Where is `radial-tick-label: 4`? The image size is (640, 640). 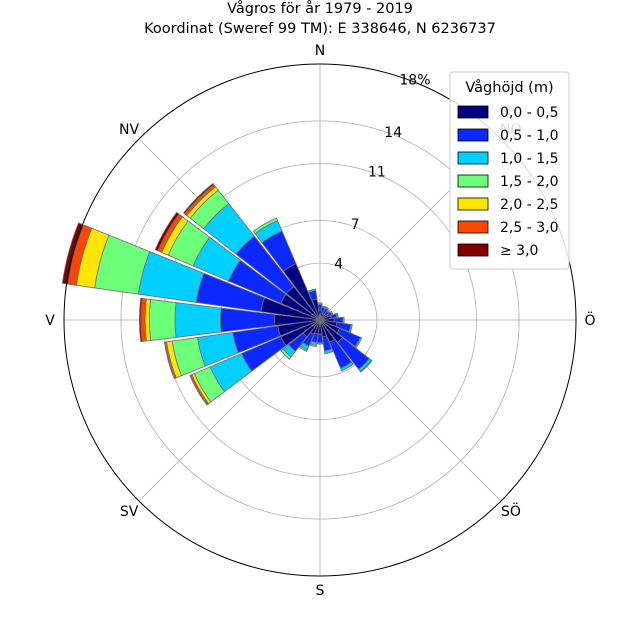
radial-tick-label: 4 is located at coordinates (338, 264).